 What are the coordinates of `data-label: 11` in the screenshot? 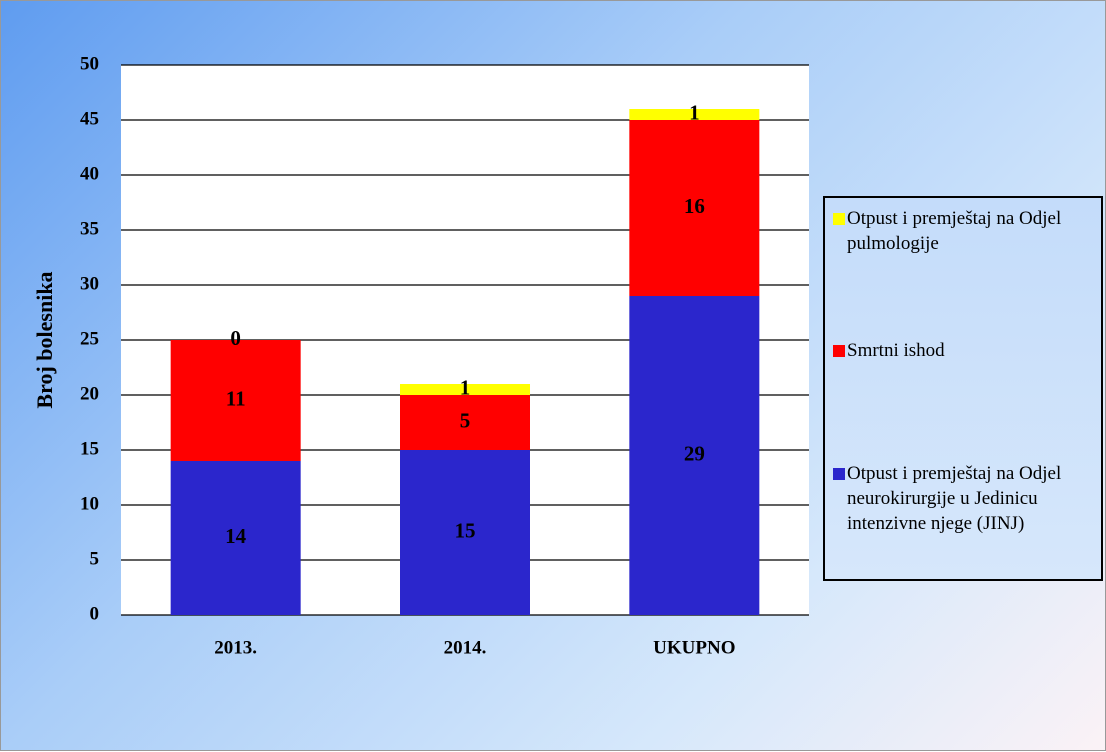 It's located at (236, 398).